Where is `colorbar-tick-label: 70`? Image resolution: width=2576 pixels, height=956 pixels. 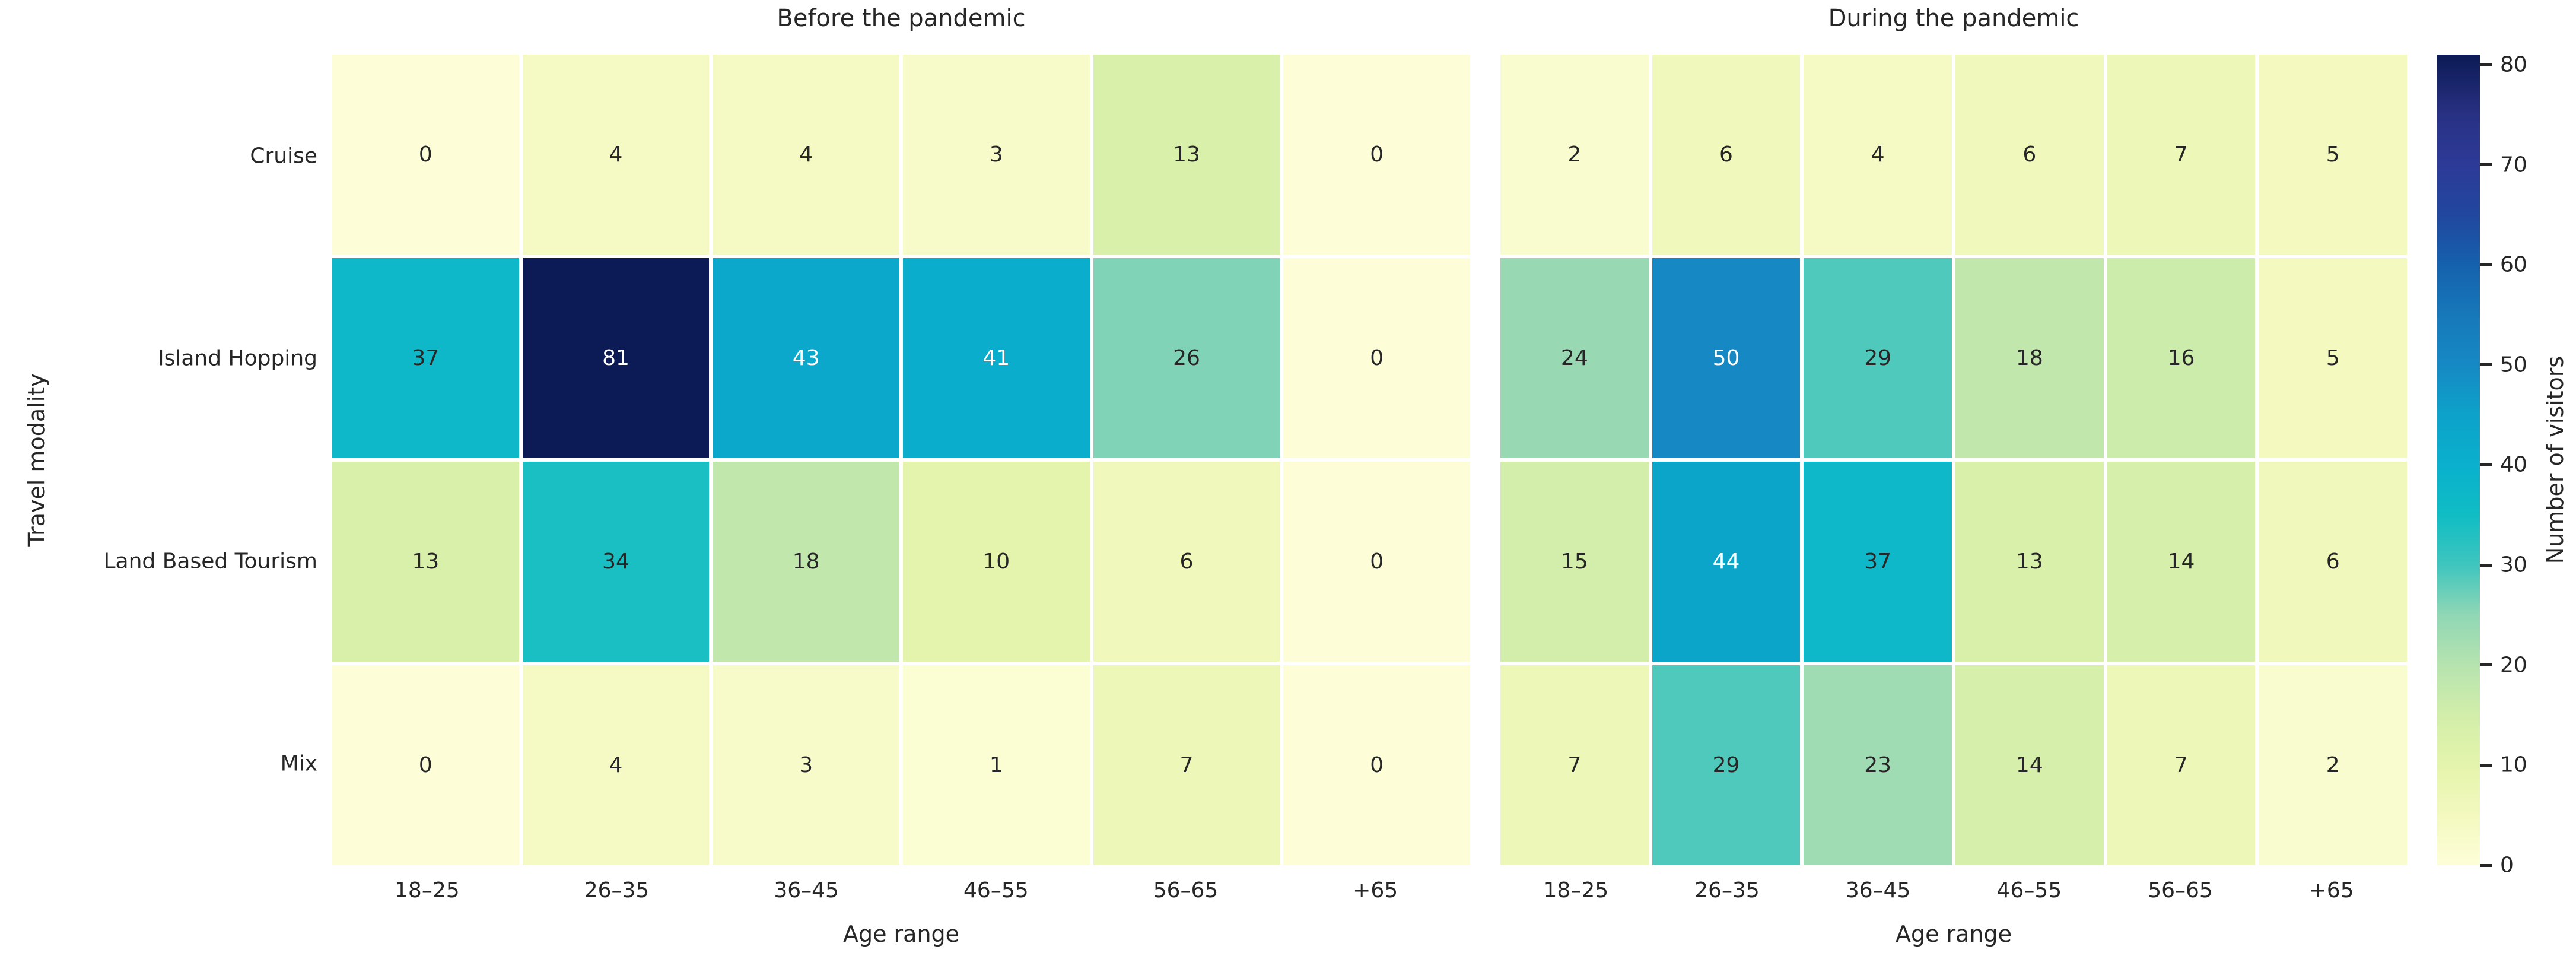
colorbar-tick-label: 70 is located at coordinates (2513, 165).